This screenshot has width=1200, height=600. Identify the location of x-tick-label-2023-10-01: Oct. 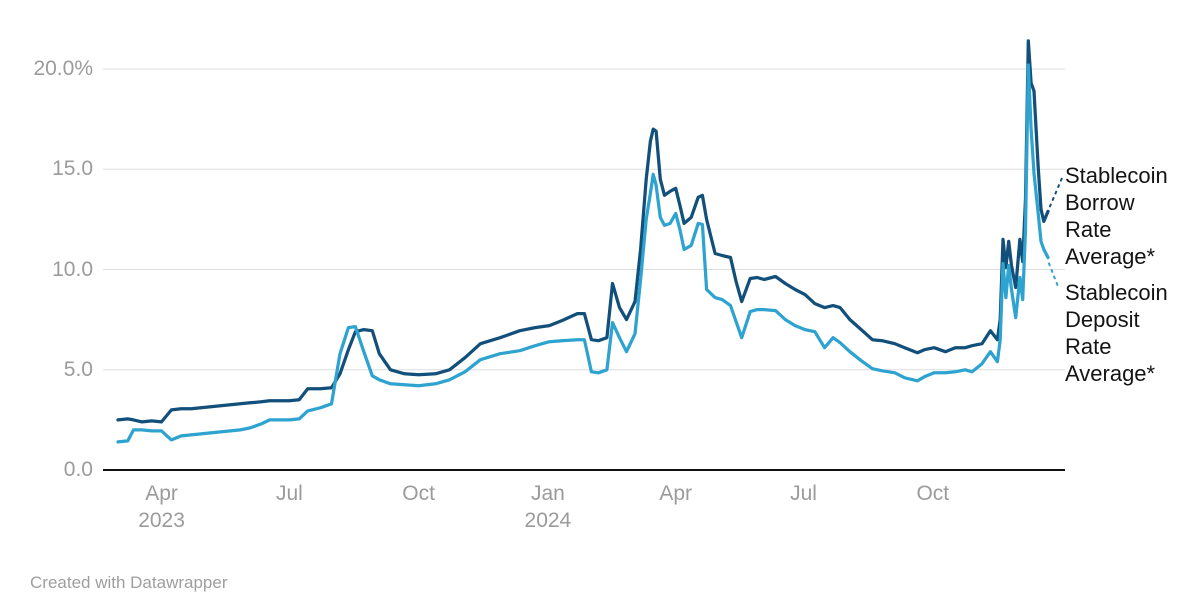
(418, 493).